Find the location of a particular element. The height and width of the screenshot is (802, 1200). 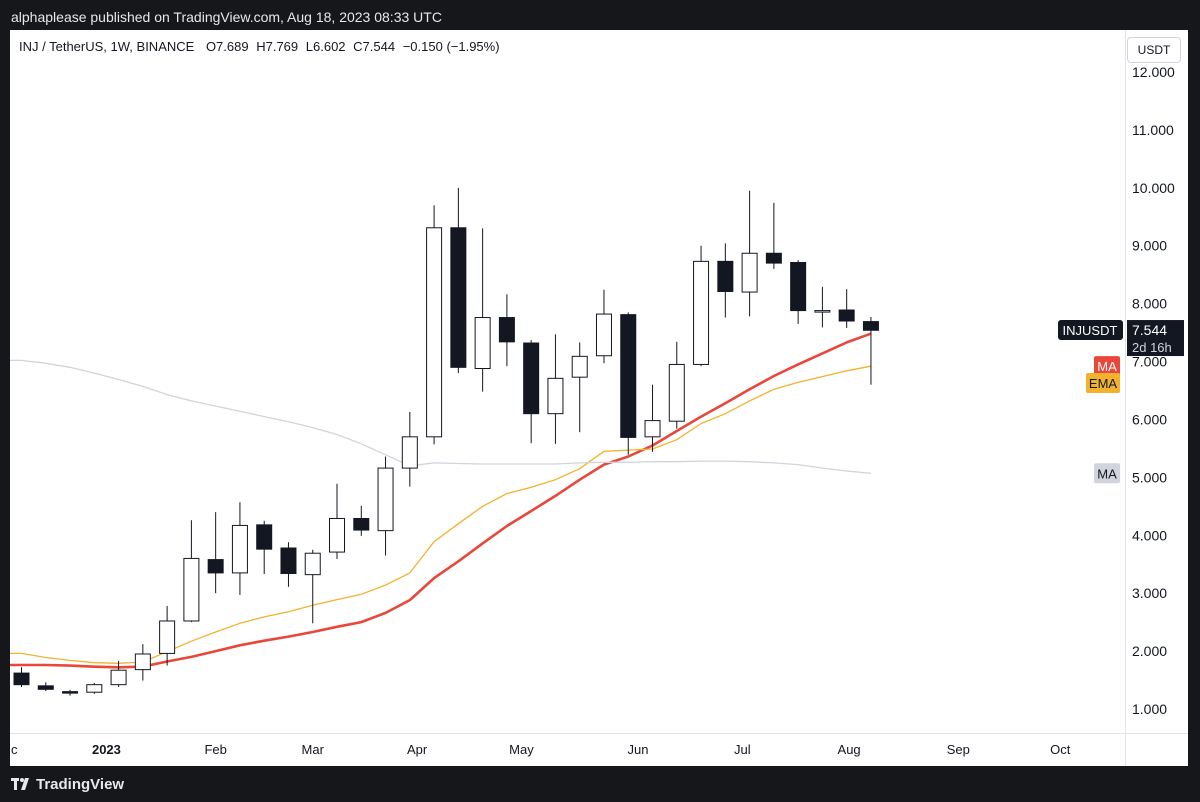

y-tick-label: 4.000 is located at coordinates (1149, 535).